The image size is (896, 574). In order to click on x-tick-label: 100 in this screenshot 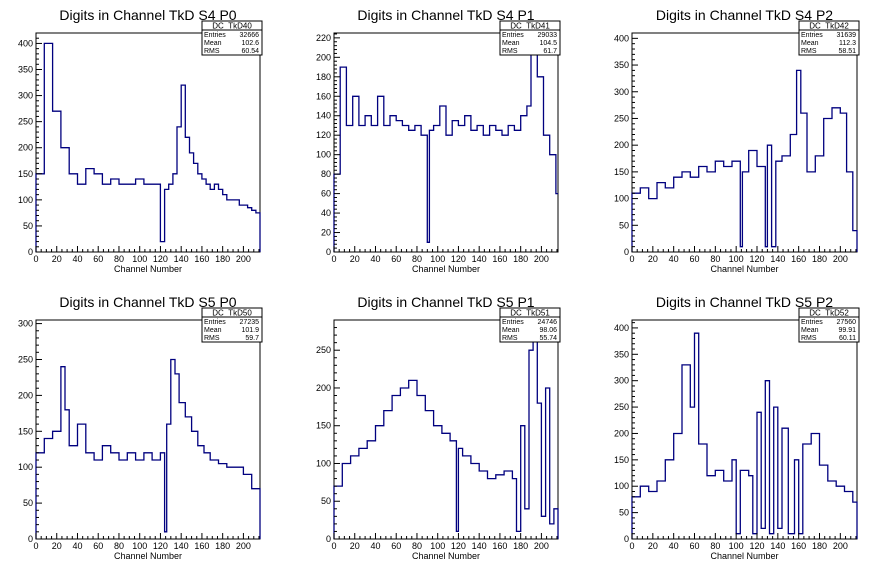, I will do `click(139, 259)`.